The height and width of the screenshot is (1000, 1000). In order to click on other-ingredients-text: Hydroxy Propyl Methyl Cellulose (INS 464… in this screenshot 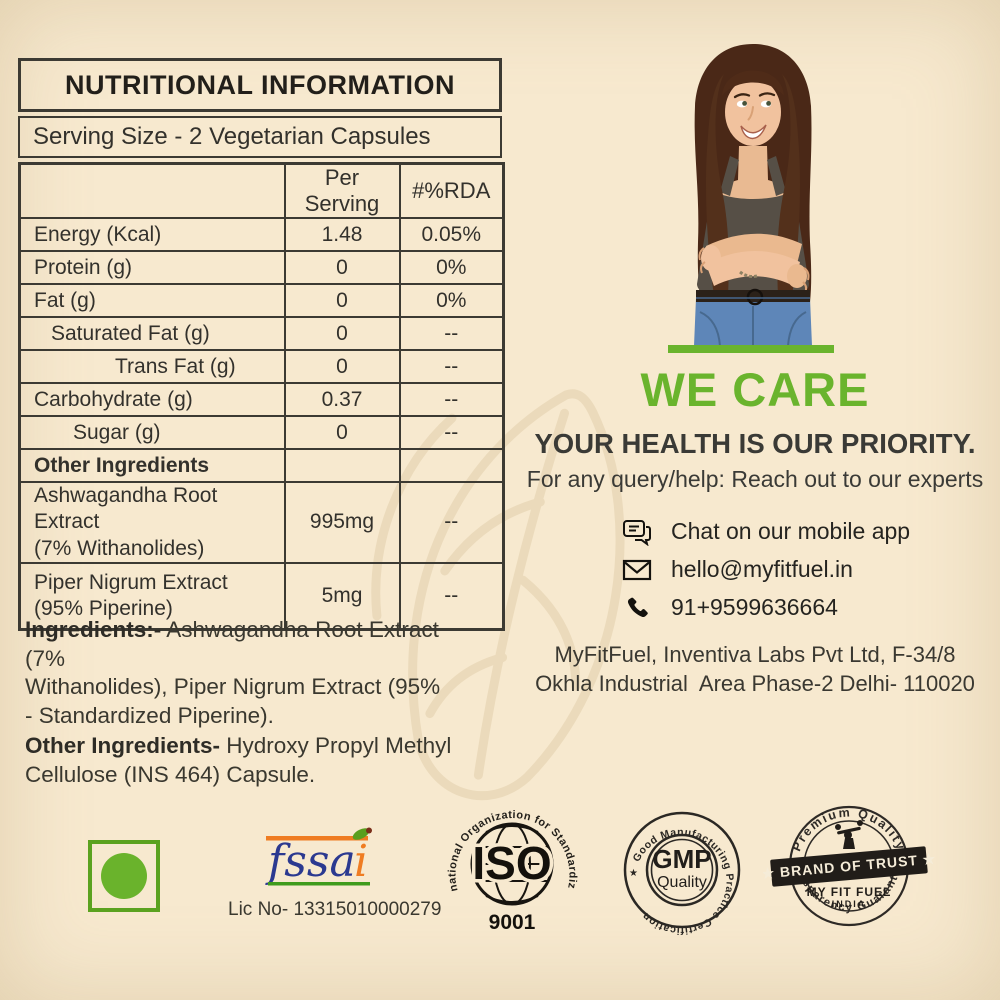, I will do `click(238, 760)`.